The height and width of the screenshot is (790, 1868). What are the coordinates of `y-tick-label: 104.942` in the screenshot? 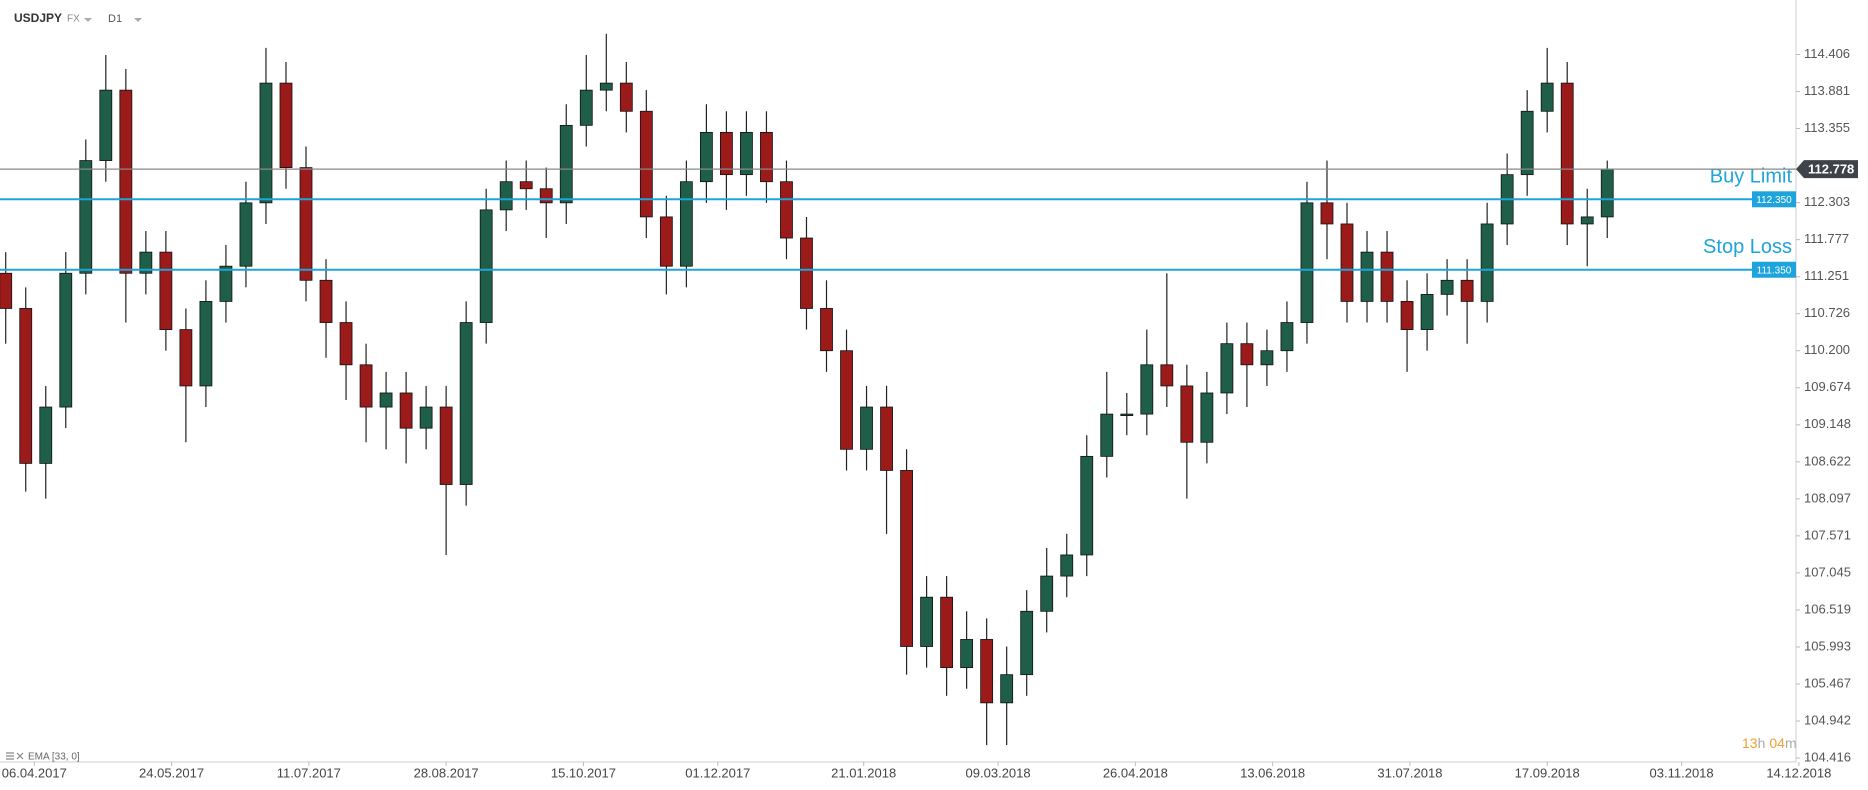 It's located at (1827, 719).